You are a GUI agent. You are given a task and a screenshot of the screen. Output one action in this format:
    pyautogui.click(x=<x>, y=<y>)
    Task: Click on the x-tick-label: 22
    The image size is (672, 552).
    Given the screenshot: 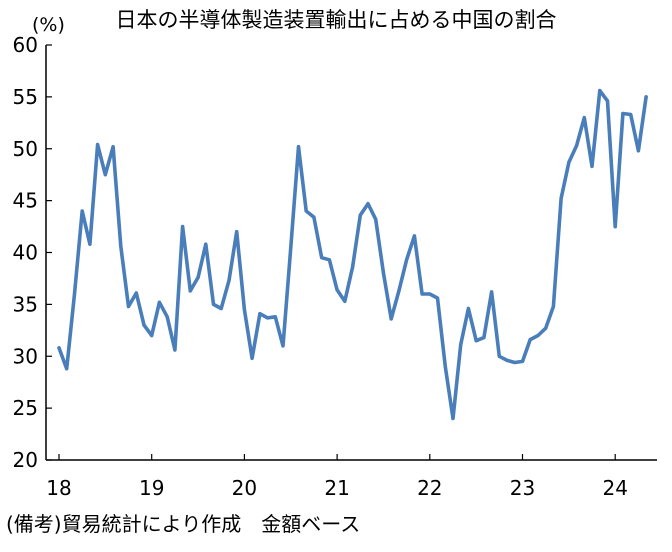 What is the action you would take?
    pyautogui.click(x=429, y=488)
    